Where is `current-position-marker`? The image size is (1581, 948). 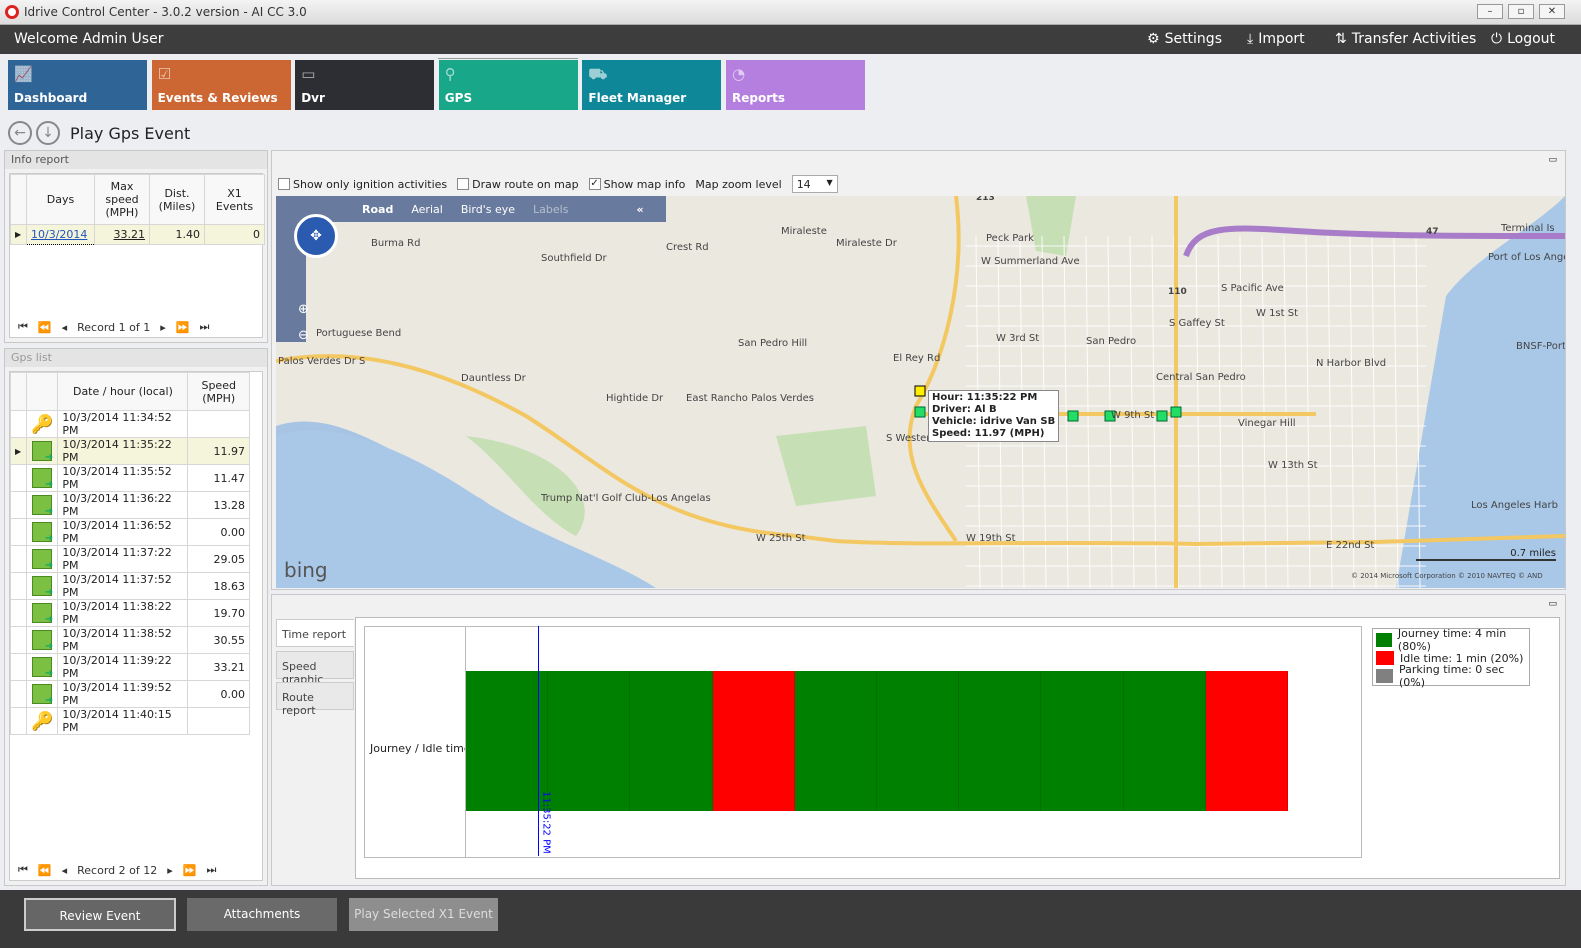
current-position-marker is located at coordinates (920, 391).